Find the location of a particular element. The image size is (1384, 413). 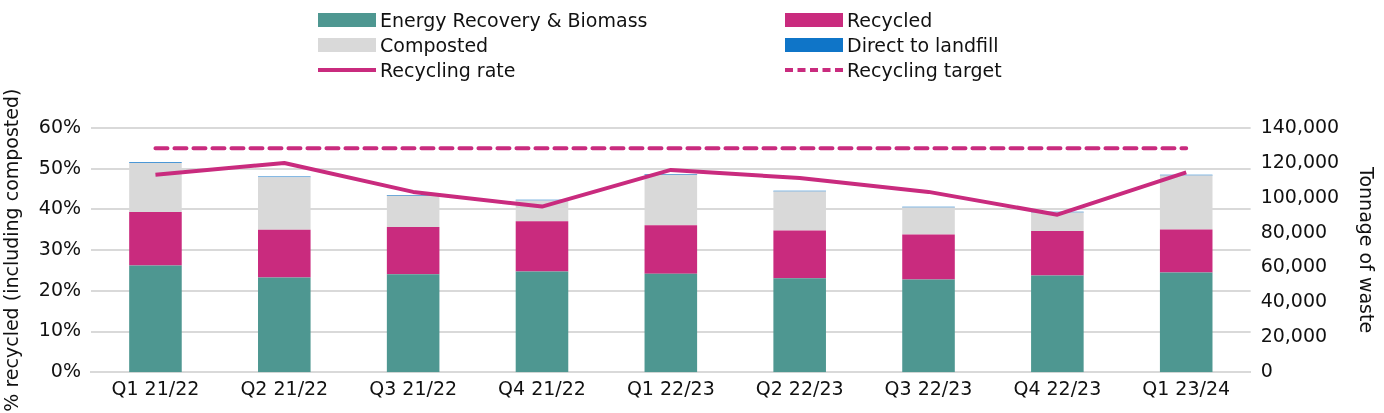

legend-label: Recycling target is located at coordinates (924, 69).